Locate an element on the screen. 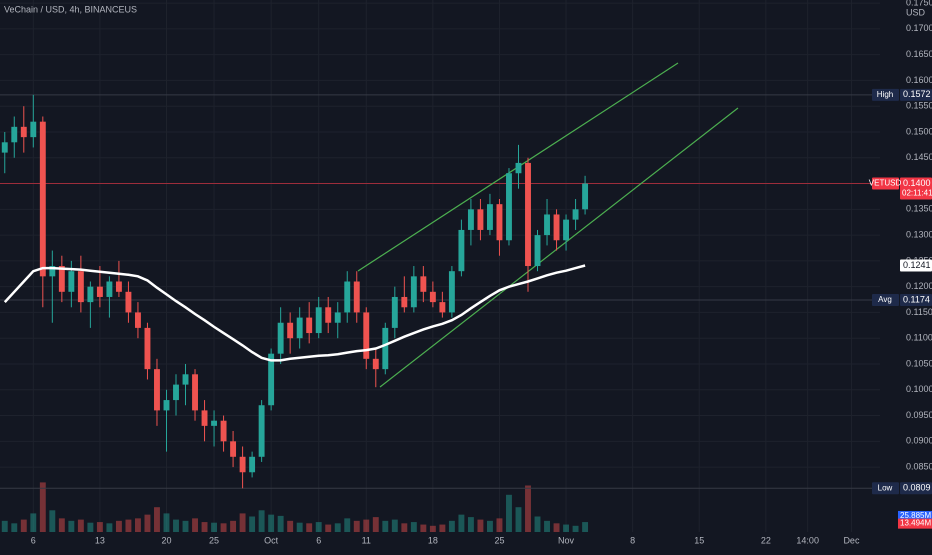  chart-title: VeChain / USD, 4h, BINANCEUS is located at coordinates (70, 9).